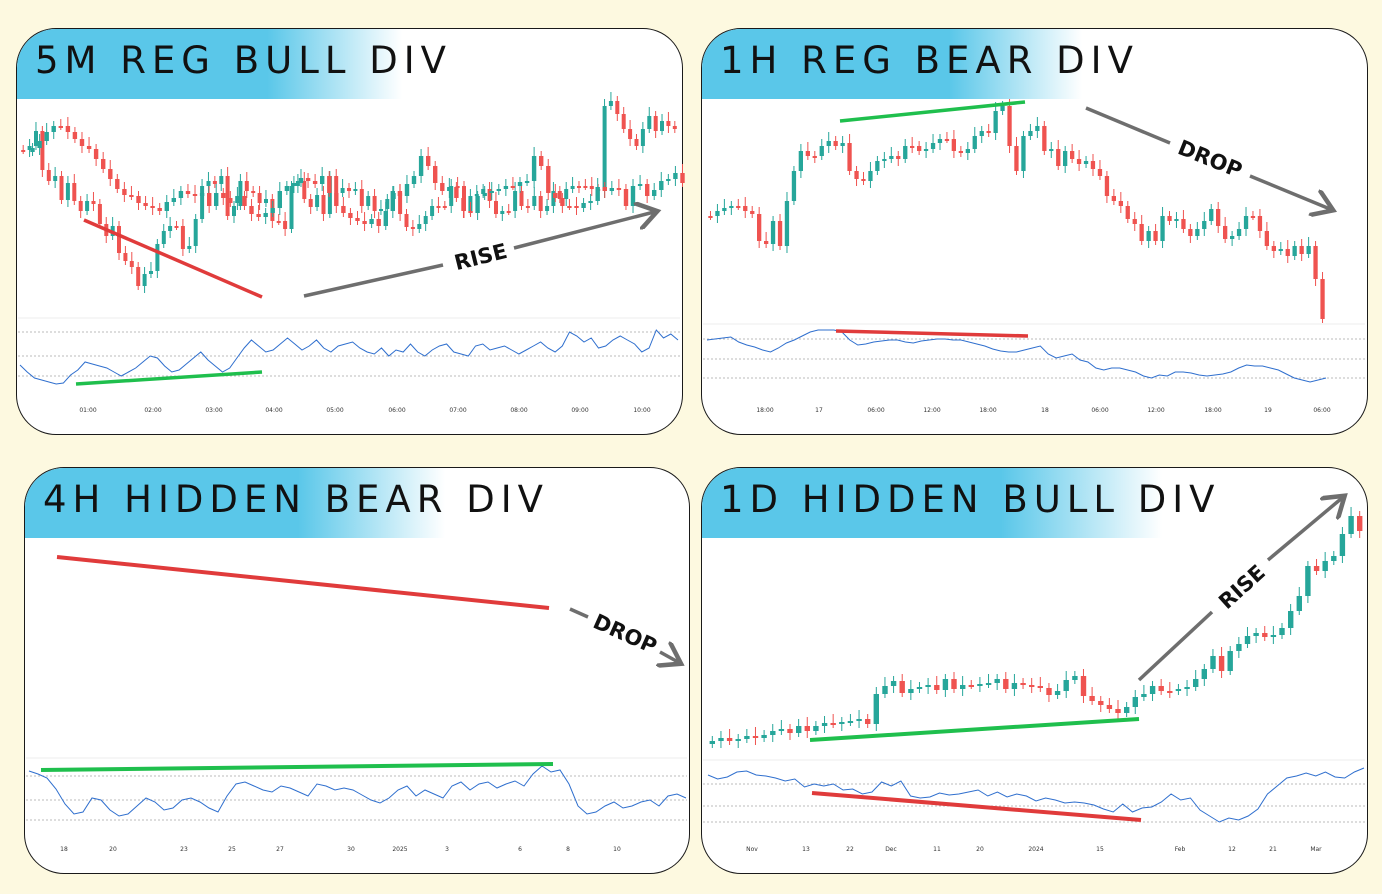  Describe the element at coordinates (232, 849) in the screenshot. I see `time-tick-label: 25` at that location.